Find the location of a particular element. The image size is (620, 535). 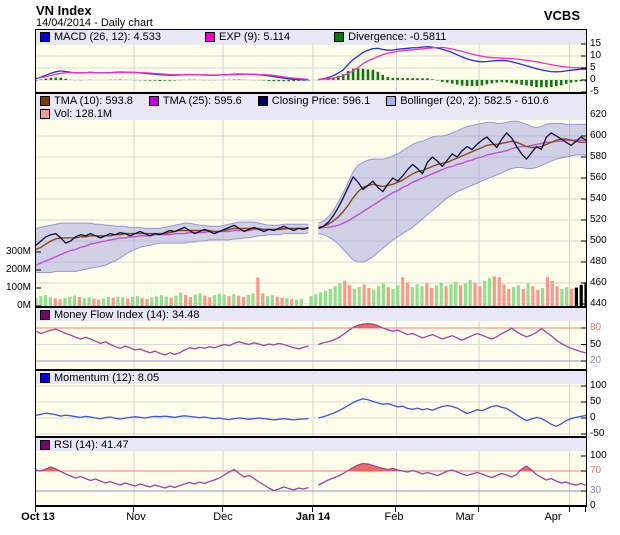

legend-item: RSI (14): 41.47 is located at coordinates (84, 445).